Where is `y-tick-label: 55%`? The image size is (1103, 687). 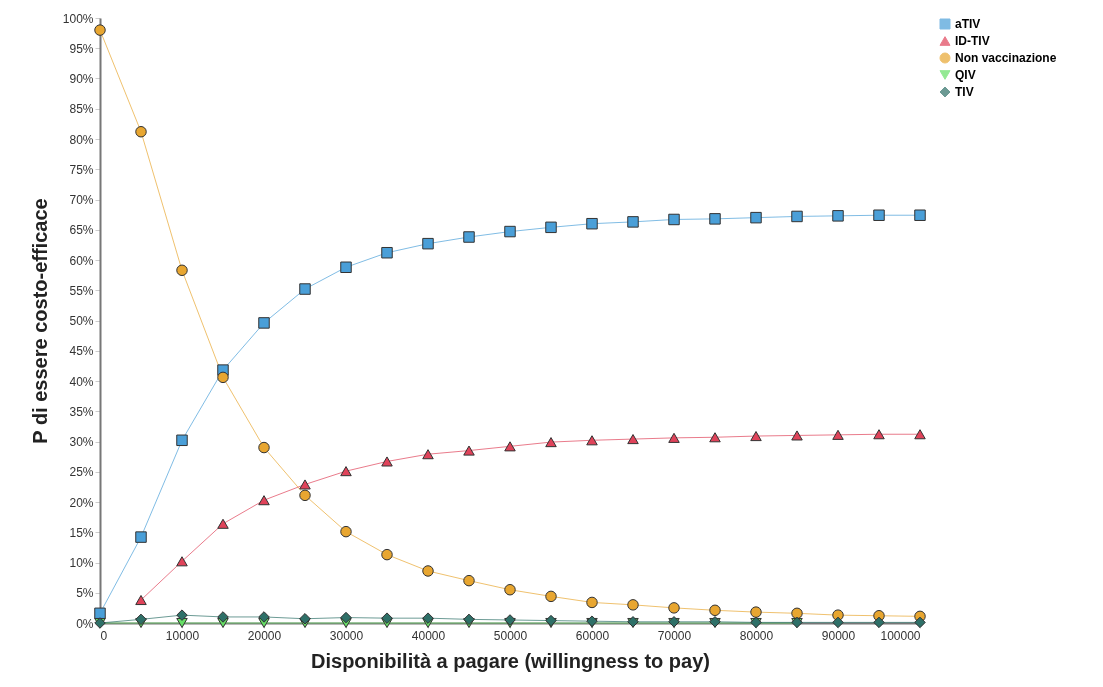 y-tick-label: 55% is located at coordinates (81, 290).